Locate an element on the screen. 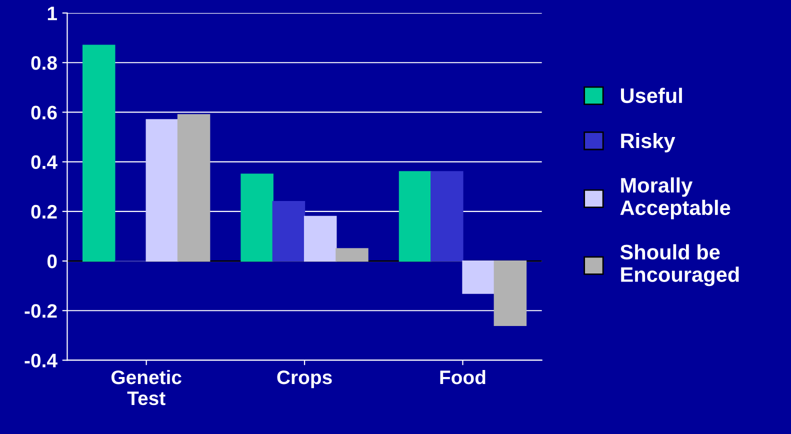 Image resolution: width=791 pixels, height=434 pixels. y-tick-label: 0.4 is located at coordinates (44, 162).